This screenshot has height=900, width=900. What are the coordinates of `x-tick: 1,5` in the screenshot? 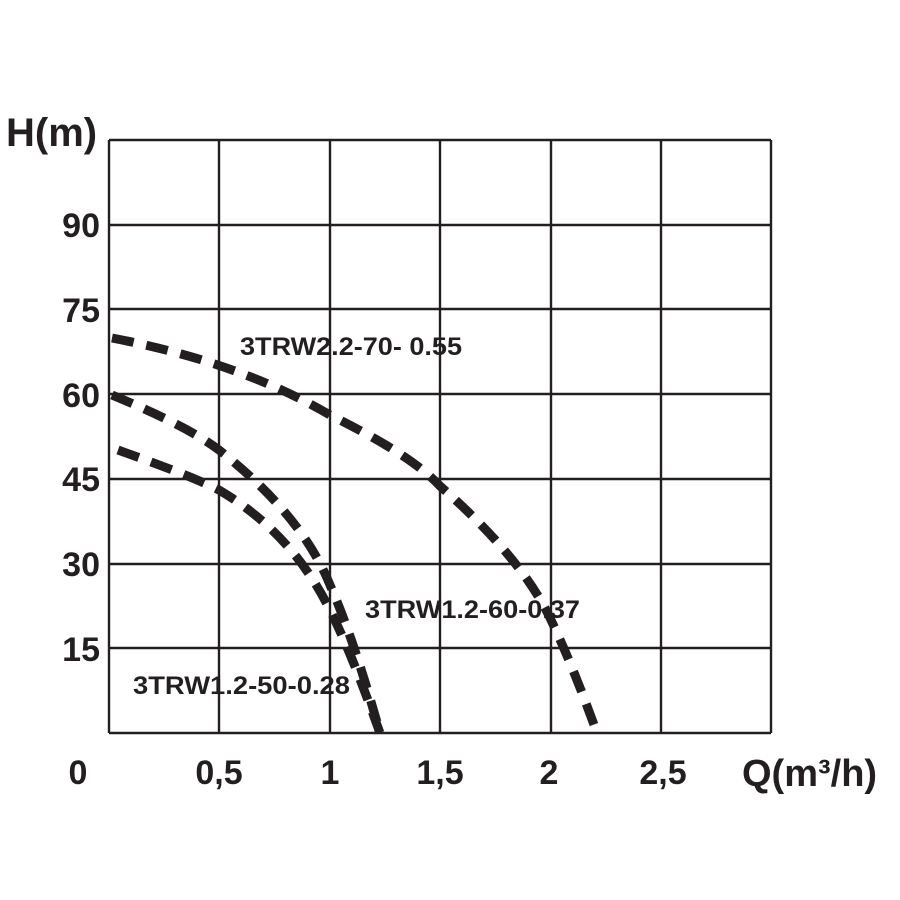 It's located at (439, 773).